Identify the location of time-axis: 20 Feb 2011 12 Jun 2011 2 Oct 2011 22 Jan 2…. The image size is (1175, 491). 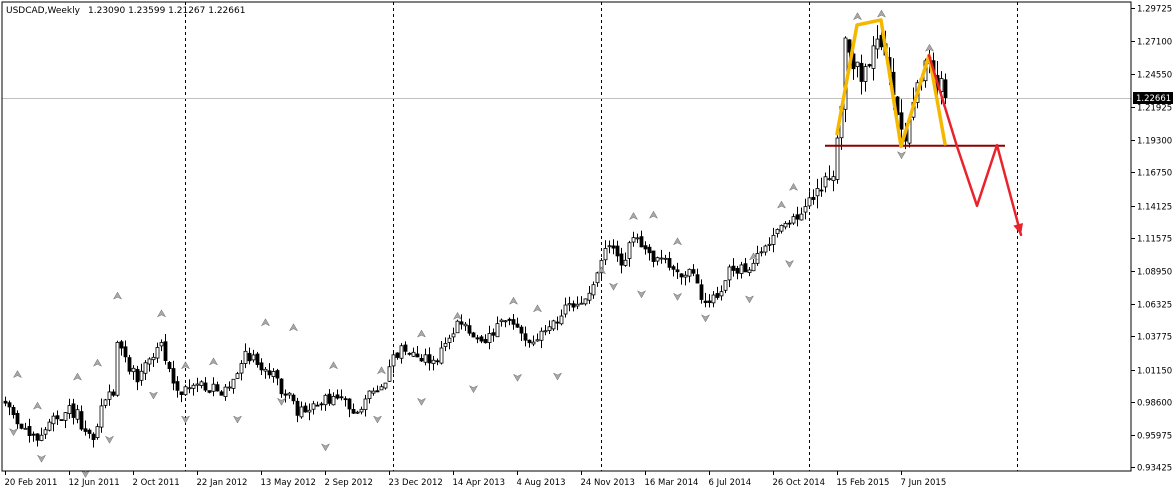
(476, 479).